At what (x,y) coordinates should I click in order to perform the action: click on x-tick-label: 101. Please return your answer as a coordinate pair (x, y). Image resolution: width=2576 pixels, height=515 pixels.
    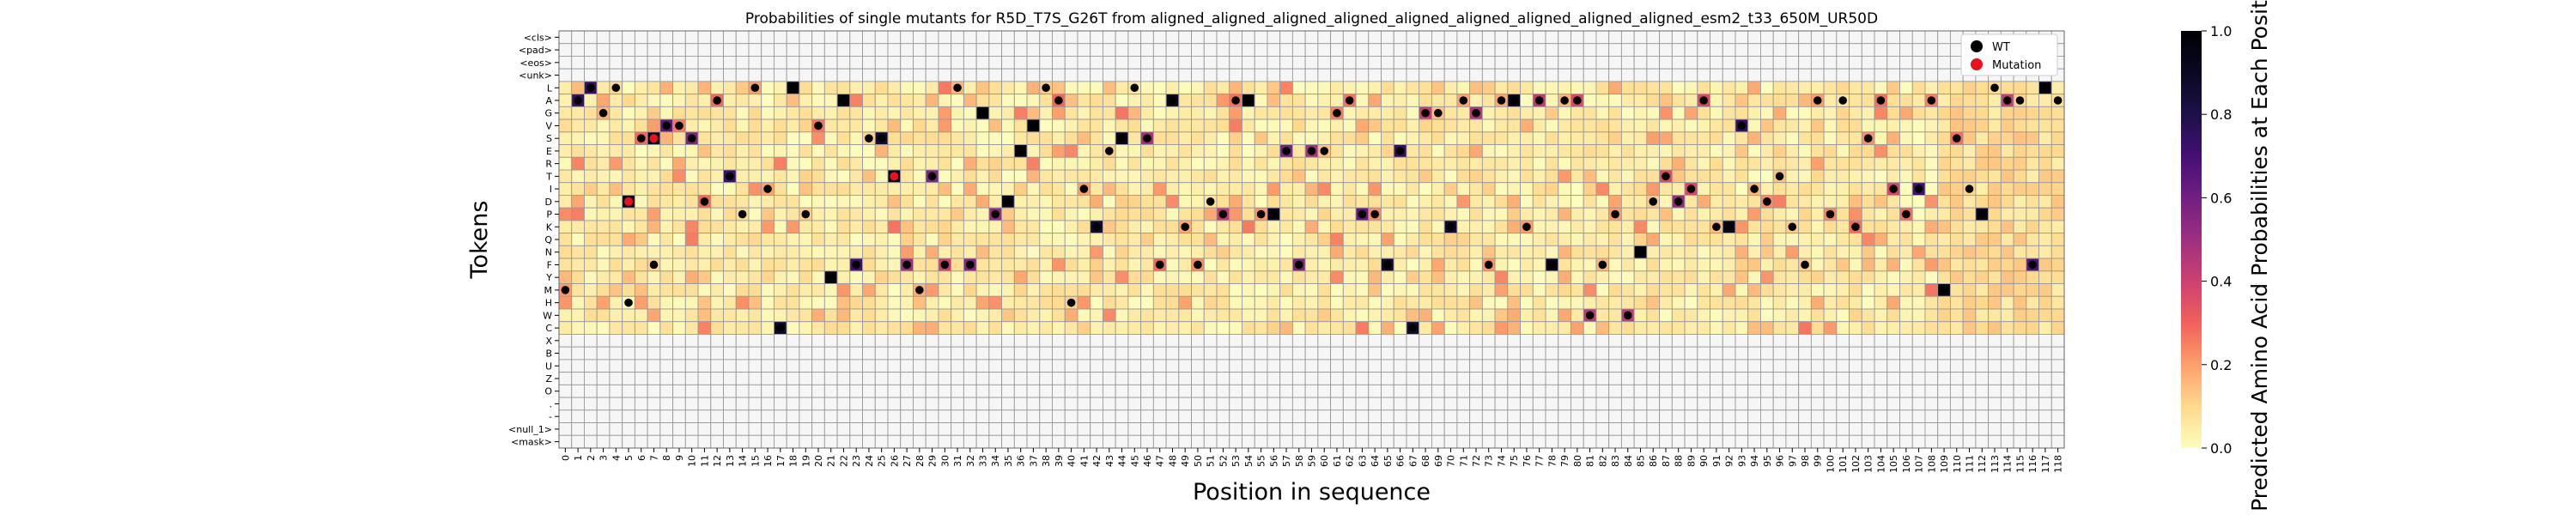
    Looking at the image, I should click on (1843, 464).